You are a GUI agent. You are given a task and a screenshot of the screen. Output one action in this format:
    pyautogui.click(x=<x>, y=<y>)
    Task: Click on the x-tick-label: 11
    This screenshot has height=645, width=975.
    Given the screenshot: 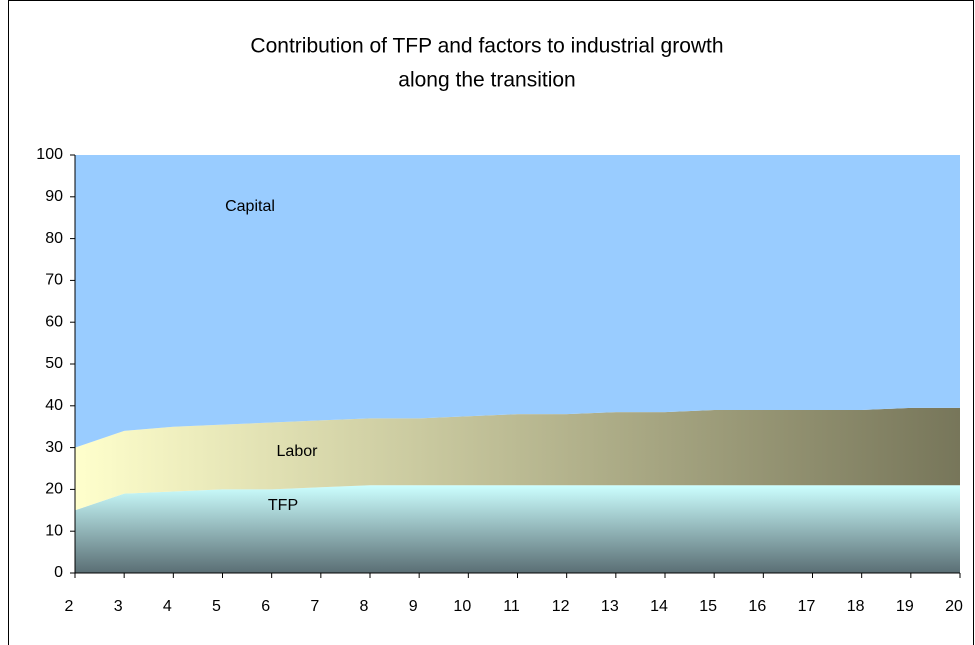 What is the action you would take?
    pyautogui.click(x=511, y=606)
    